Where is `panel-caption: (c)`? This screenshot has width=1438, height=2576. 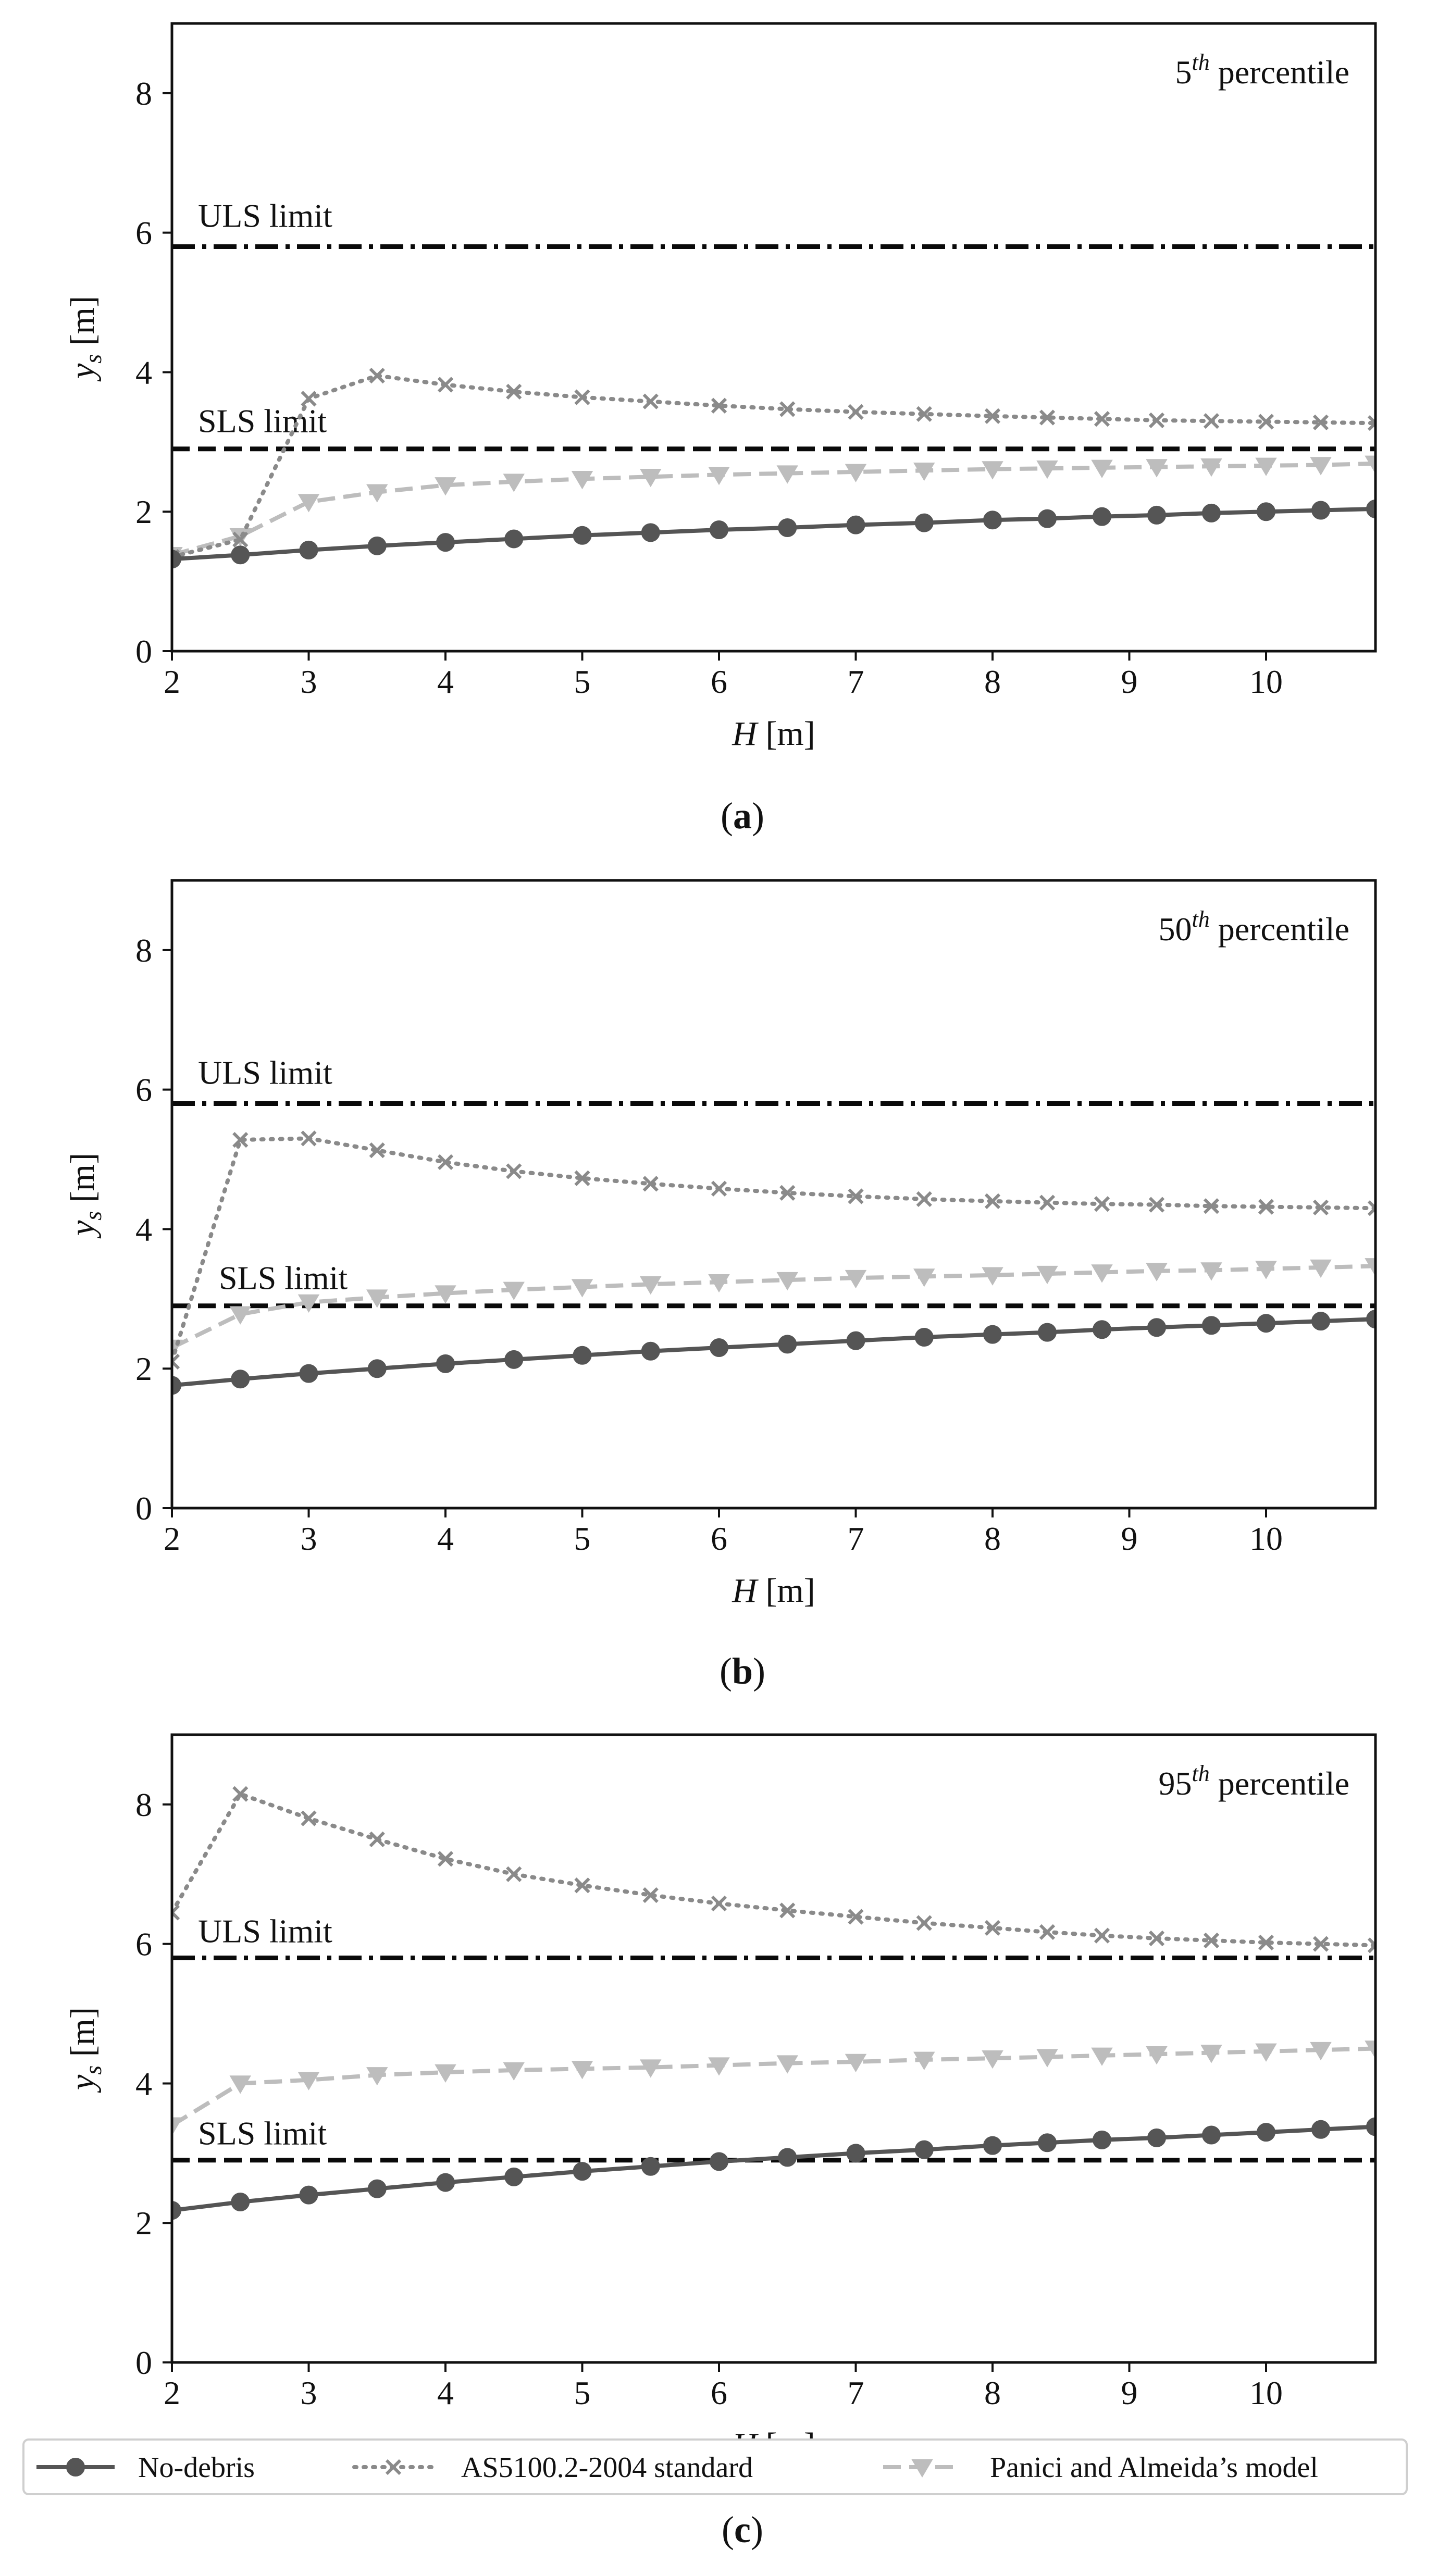
panel-caption: (c) is located at coordinates (742, 2529).